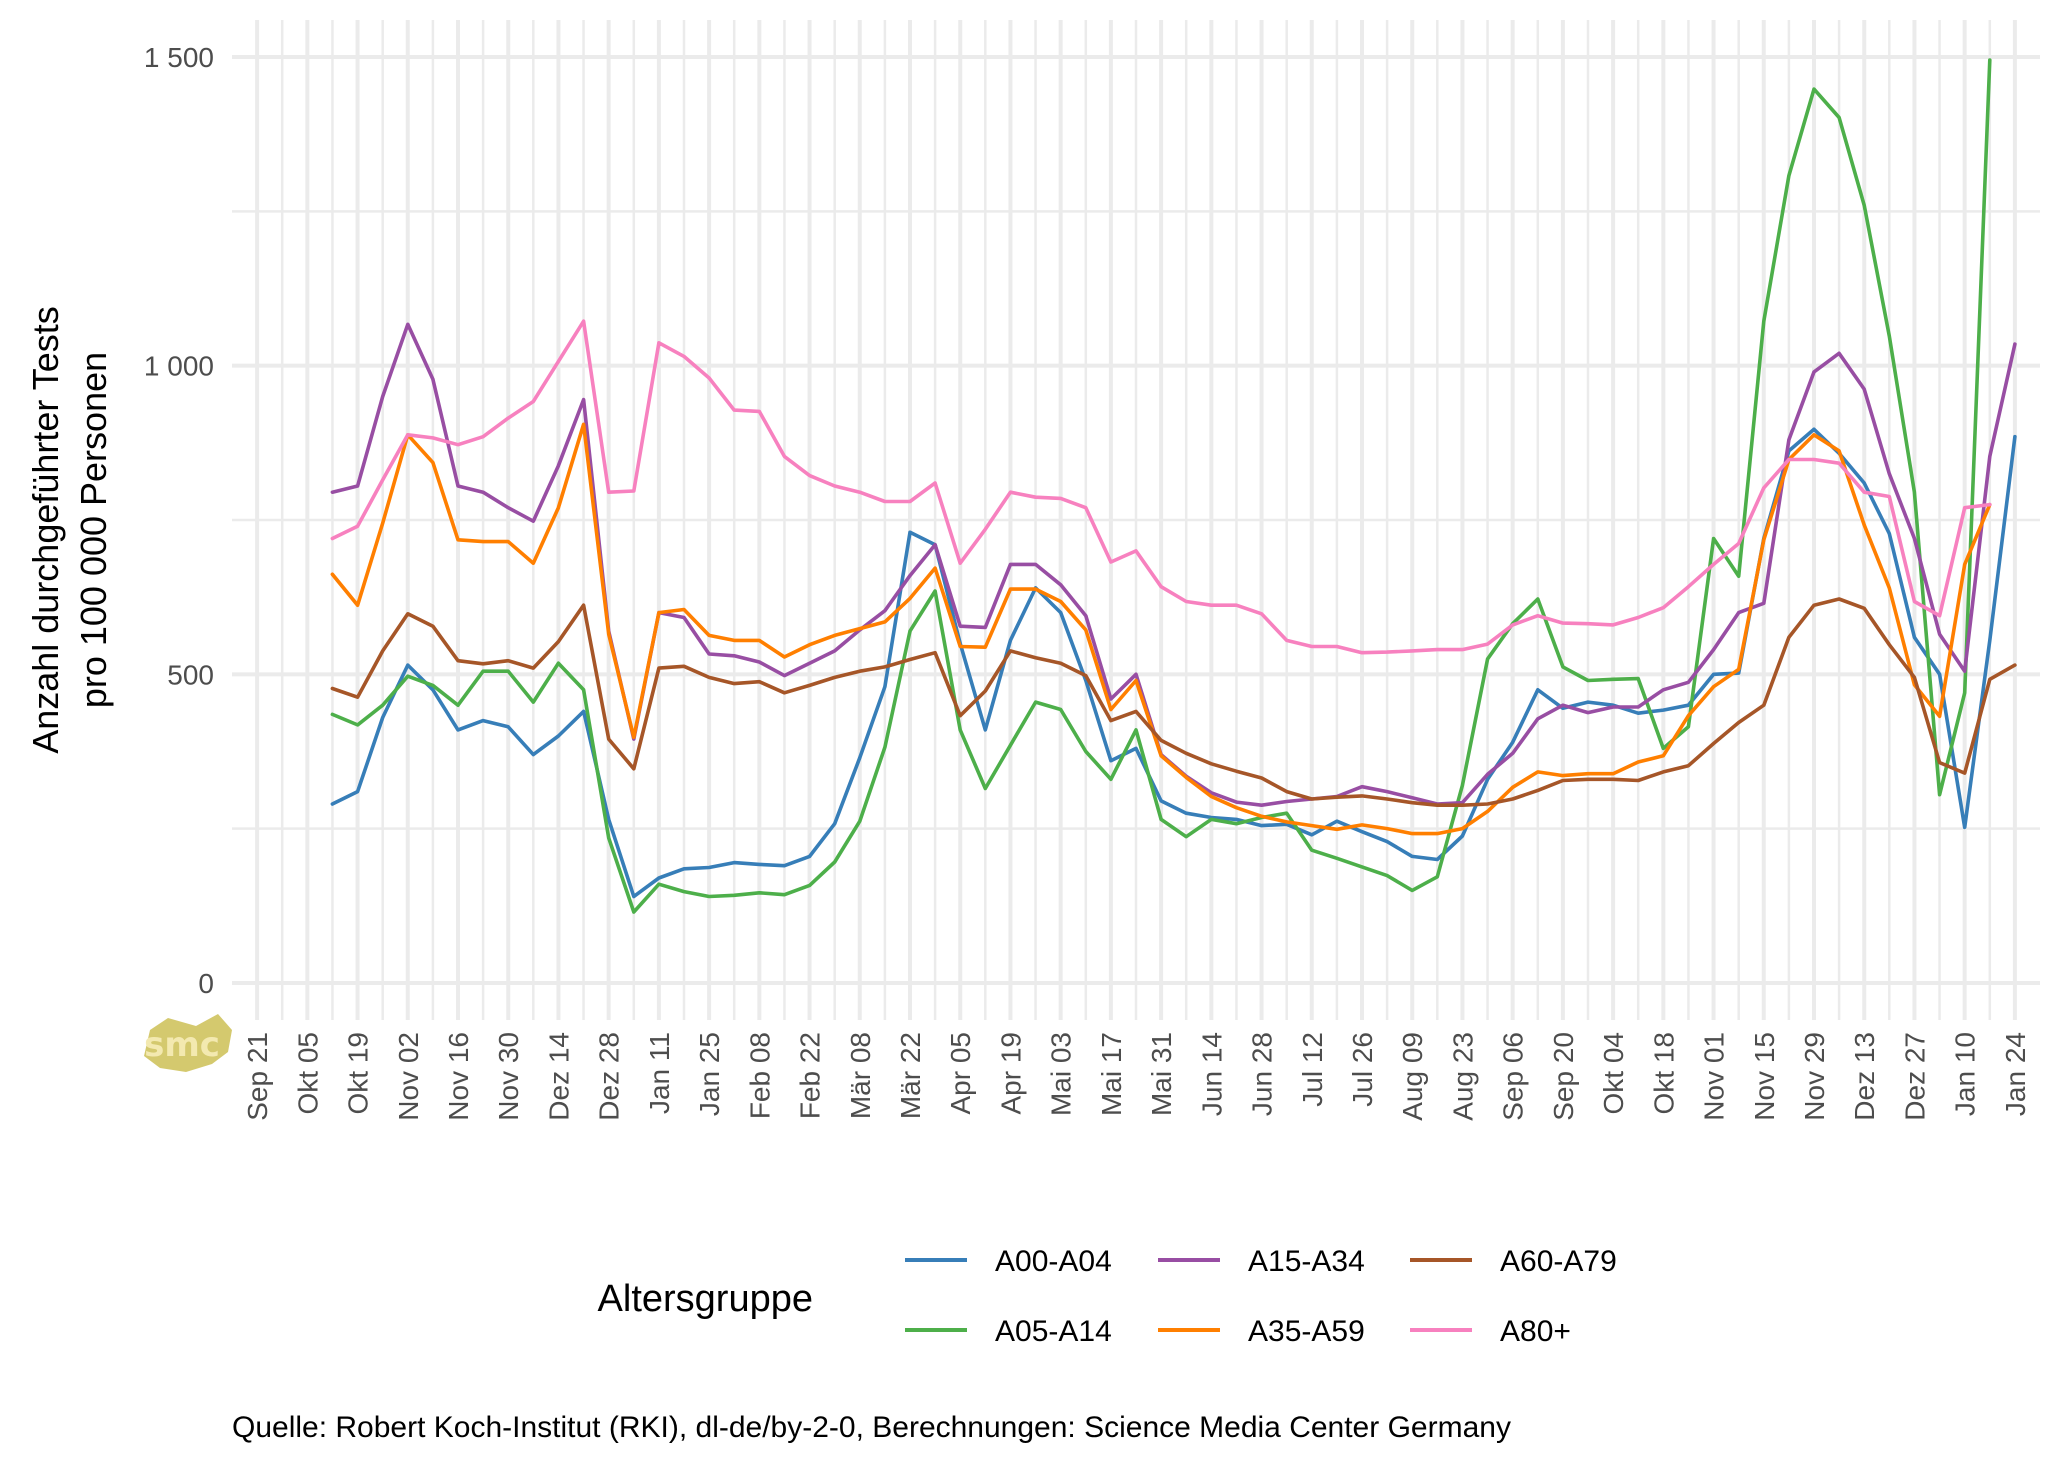 This screenshot has width=2048, height=1462. What do you see at coordinates (705, 1299) in the screenshot?
I see `legend-title: Altersgruppe` at bounding box center [705, 1299].